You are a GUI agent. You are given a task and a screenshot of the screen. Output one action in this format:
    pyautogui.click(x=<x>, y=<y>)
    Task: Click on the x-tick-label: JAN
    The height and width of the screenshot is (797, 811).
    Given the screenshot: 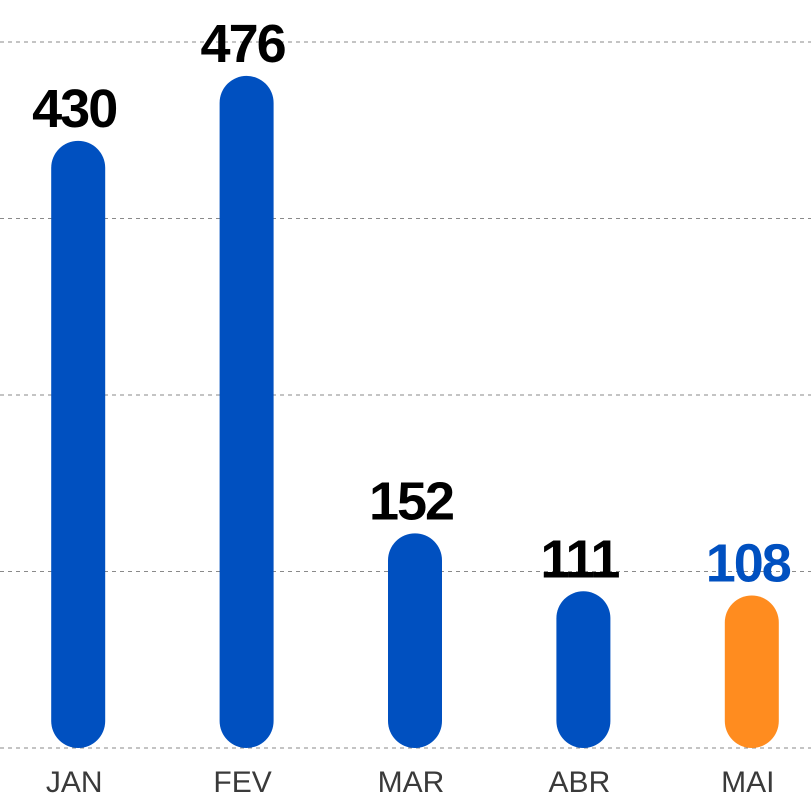 What is the action you would take?
    pyautogui.click(x=74, y=781)
    